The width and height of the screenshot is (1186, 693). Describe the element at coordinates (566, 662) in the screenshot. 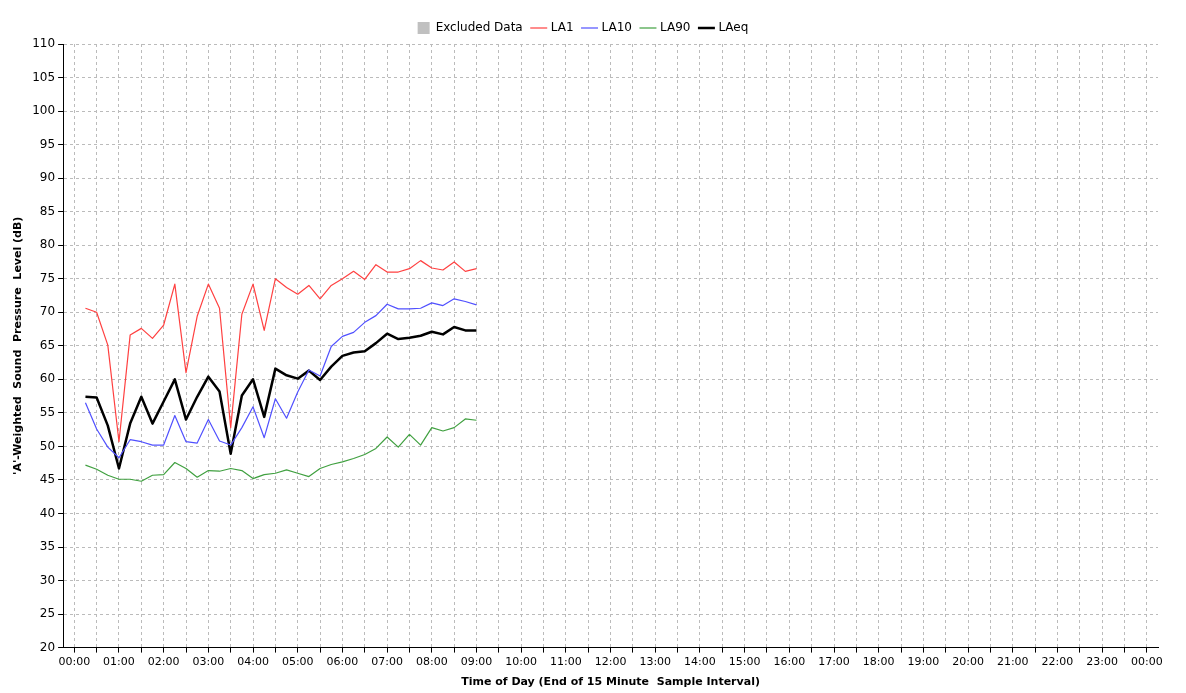

I see `x-tick-label: 11:00` at that location.